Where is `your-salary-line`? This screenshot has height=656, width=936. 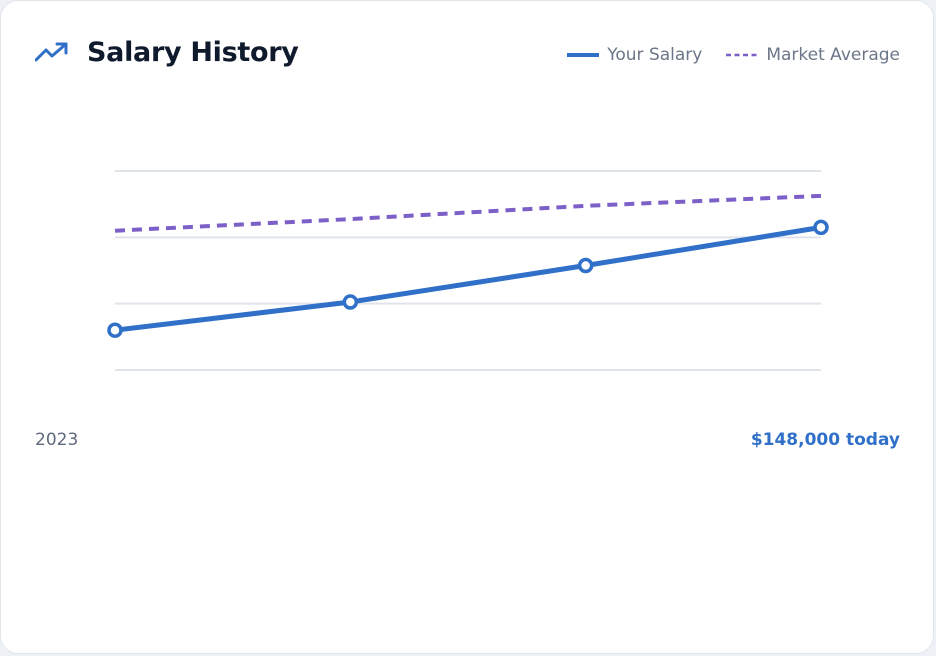 your-salary-line is located at coordinates (468, 278).